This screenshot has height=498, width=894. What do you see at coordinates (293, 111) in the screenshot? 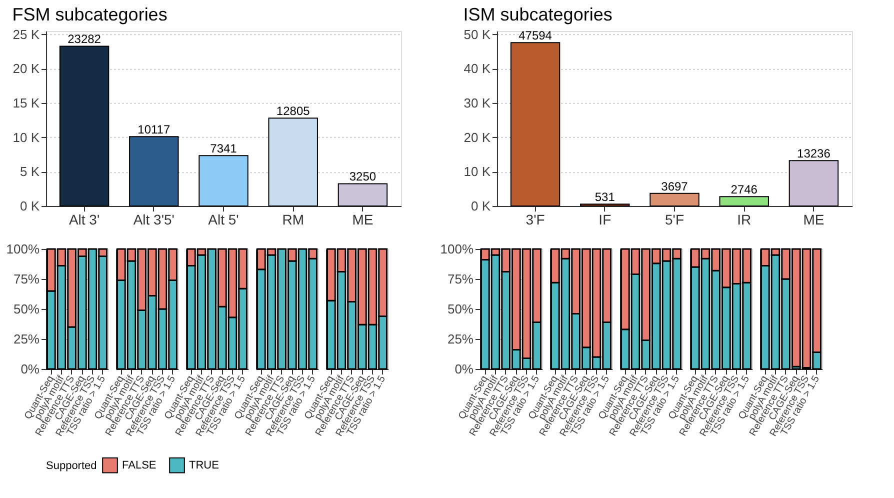
I see `data-label: 12805` at bounding box center [293, 111].